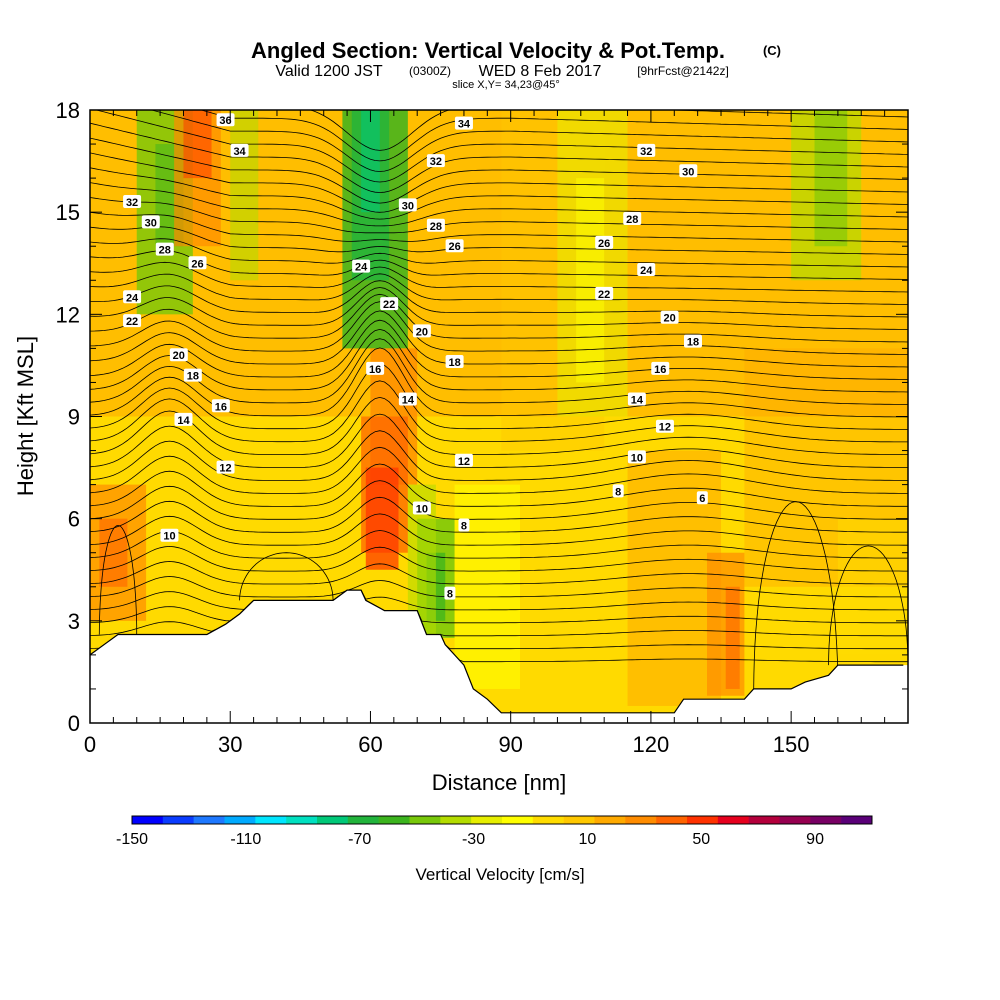 Image resolution: width=1000 pixels, height=1000 pixels. What do you see at coordinates (230, 744) in the screenshot?
I see `x-tick-label: 30` at bounding box center [230, 744].